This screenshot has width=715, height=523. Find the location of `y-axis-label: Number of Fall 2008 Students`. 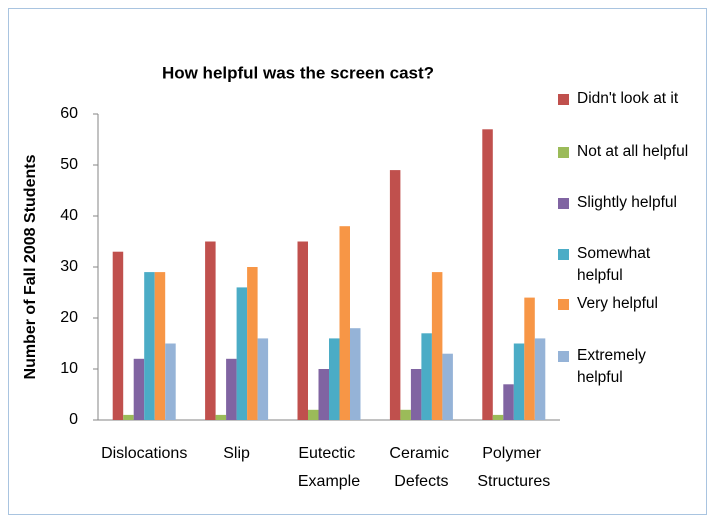

y-axis-label: Number of Fall 2008 Students is located at coordinates (30, 266).